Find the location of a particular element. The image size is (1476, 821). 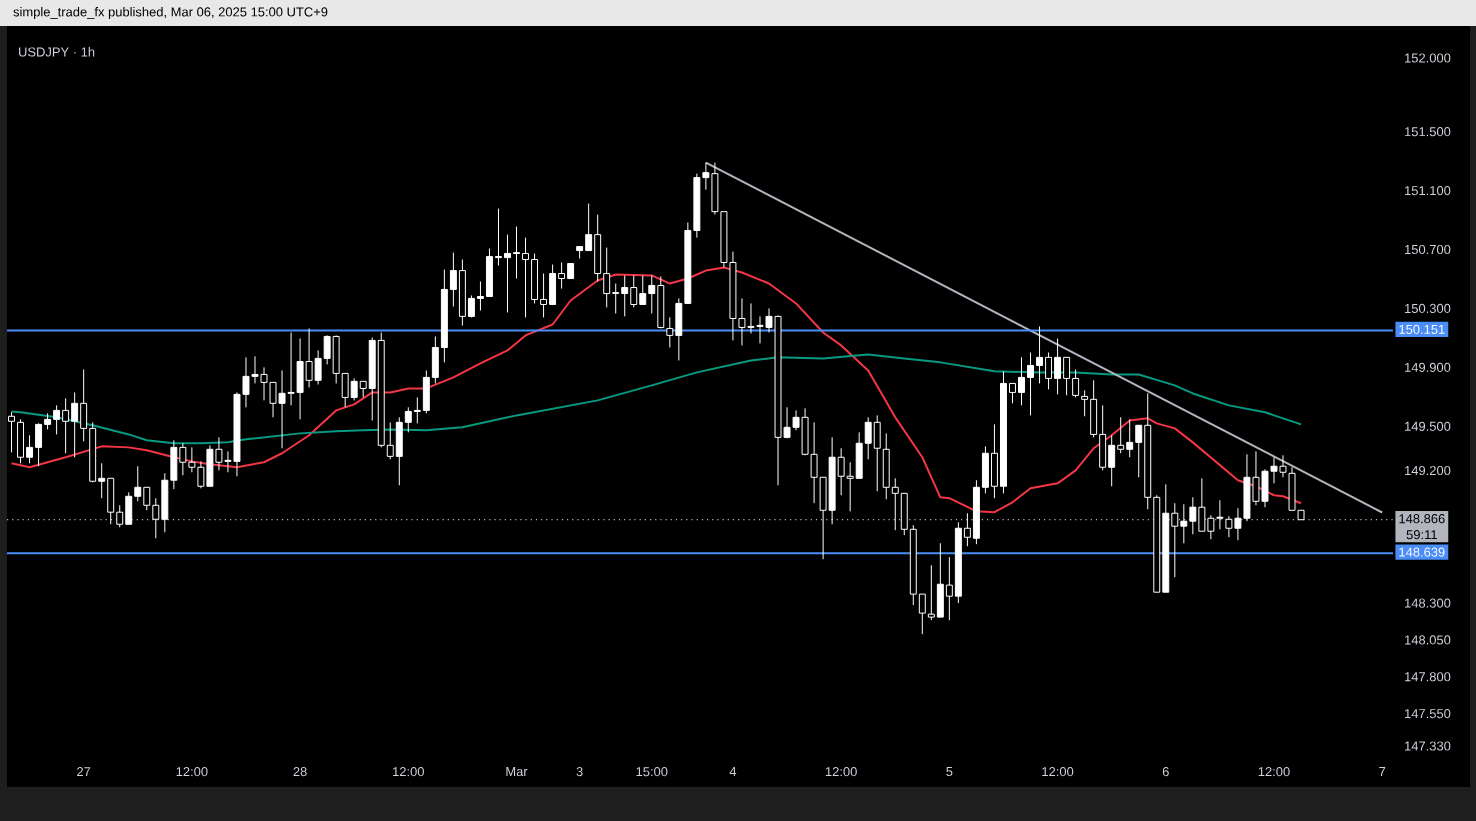

y-tick-label: 151.500 is located at coordinates (1428, 132).